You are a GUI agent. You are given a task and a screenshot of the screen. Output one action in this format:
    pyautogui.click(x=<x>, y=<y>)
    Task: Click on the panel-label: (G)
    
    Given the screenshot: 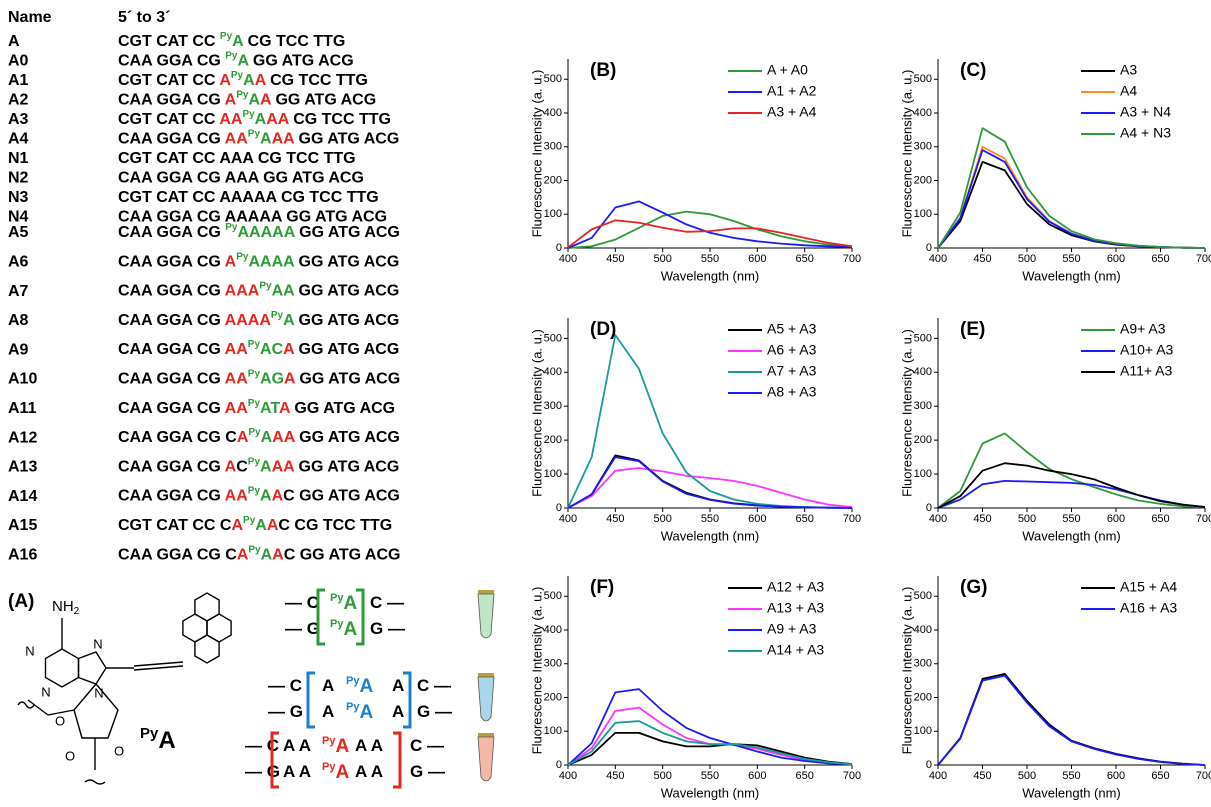 What is the action you would take?
    pyautogui.click(x=973, y=587)
    